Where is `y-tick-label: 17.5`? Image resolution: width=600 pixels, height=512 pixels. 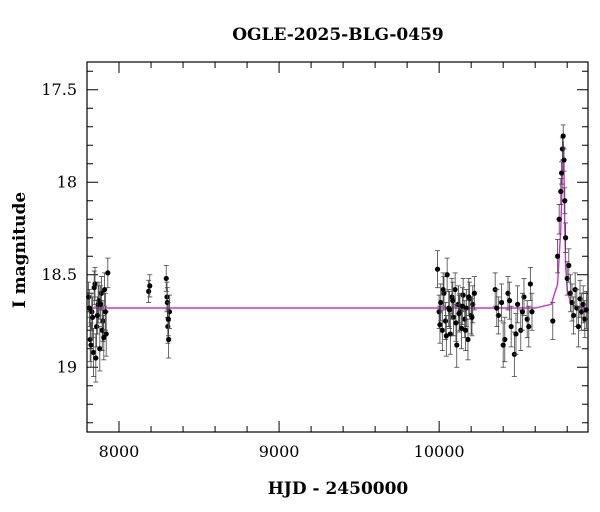
y-tick-label: 17.5 is located at coordinates (59, 89).